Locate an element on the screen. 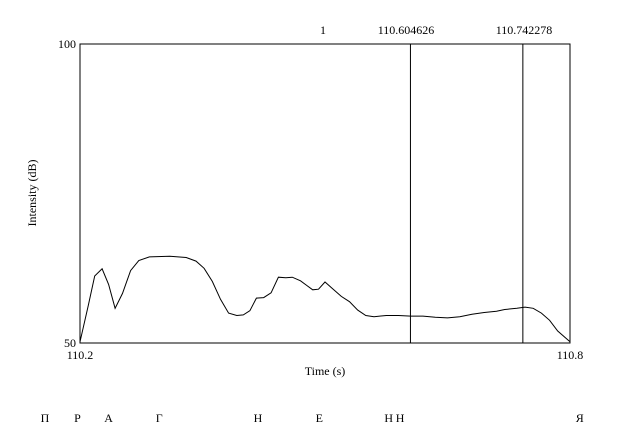 The image size is (630, 439). segment-label-1: П is located at coordinates (45, 418).